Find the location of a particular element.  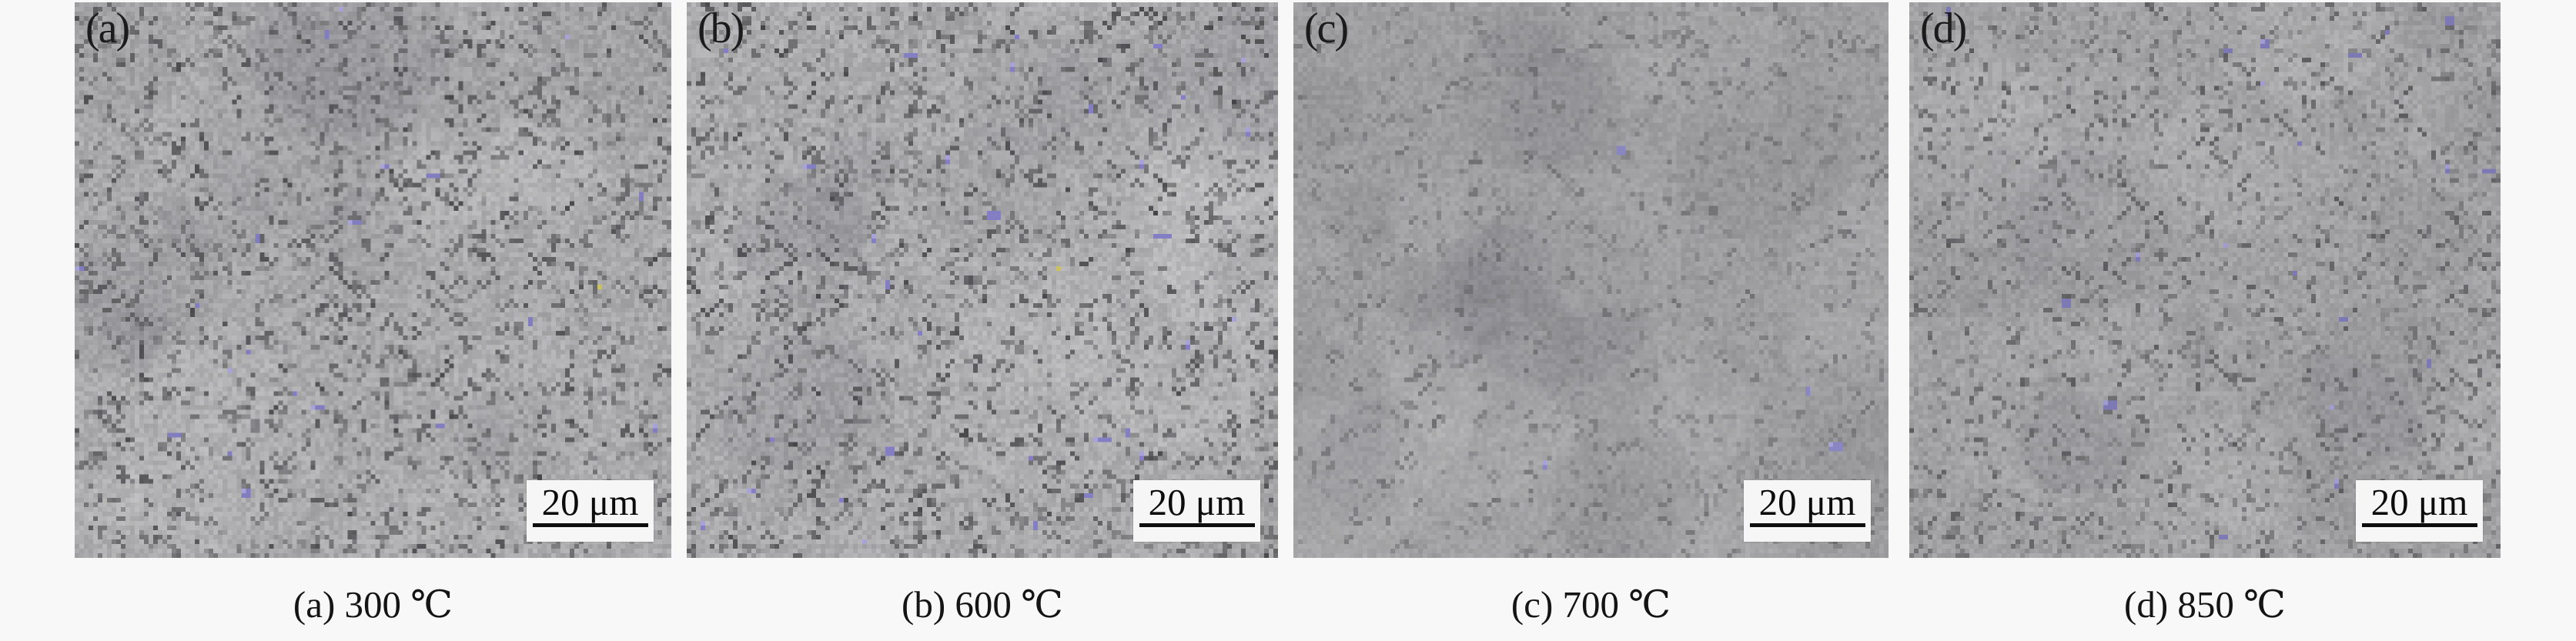

scale-bar-b: 20 μm is located at coordinates (1196, 511).